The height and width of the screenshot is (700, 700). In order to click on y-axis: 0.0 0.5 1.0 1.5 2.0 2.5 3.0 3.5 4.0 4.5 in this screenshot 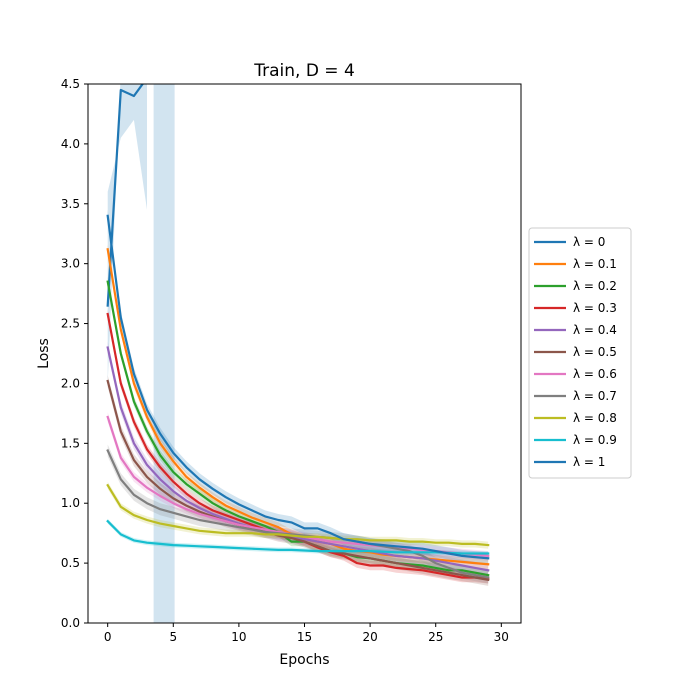, I will do `click(74, 353)`.